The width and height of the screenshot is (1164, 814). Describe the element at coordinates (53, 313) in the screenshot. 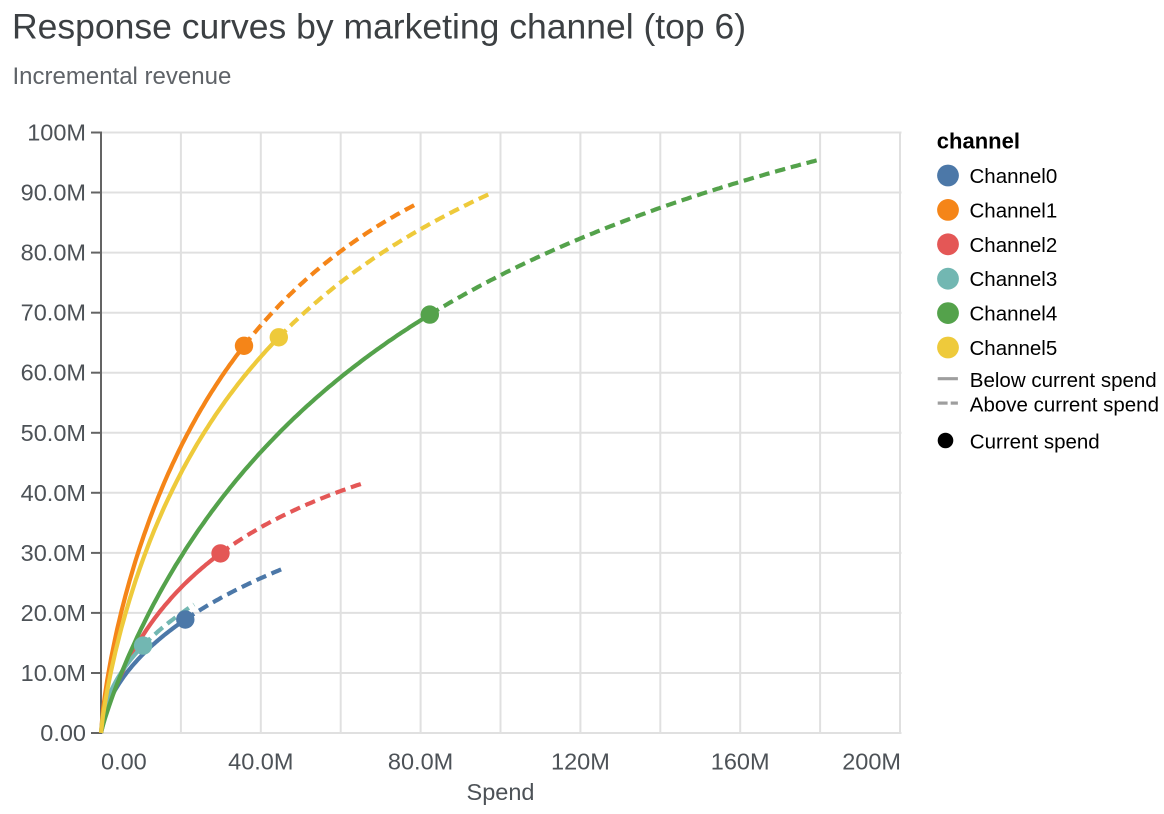

I see `svg-text: 70.0M` at that location.